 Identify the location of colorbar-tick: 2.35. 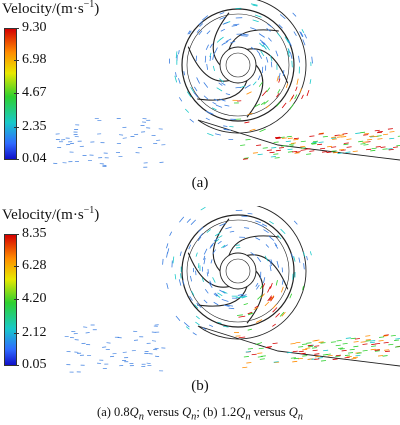
(30, 126).